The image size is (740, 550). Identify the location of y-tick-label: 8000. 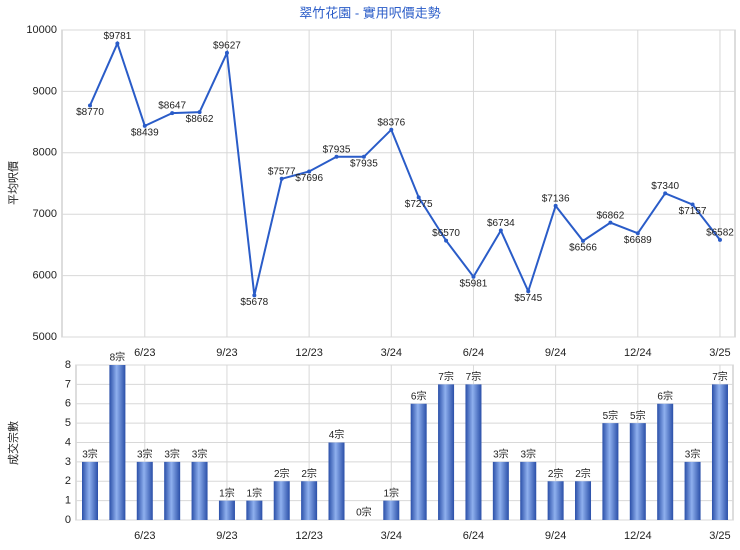
(45, 153).